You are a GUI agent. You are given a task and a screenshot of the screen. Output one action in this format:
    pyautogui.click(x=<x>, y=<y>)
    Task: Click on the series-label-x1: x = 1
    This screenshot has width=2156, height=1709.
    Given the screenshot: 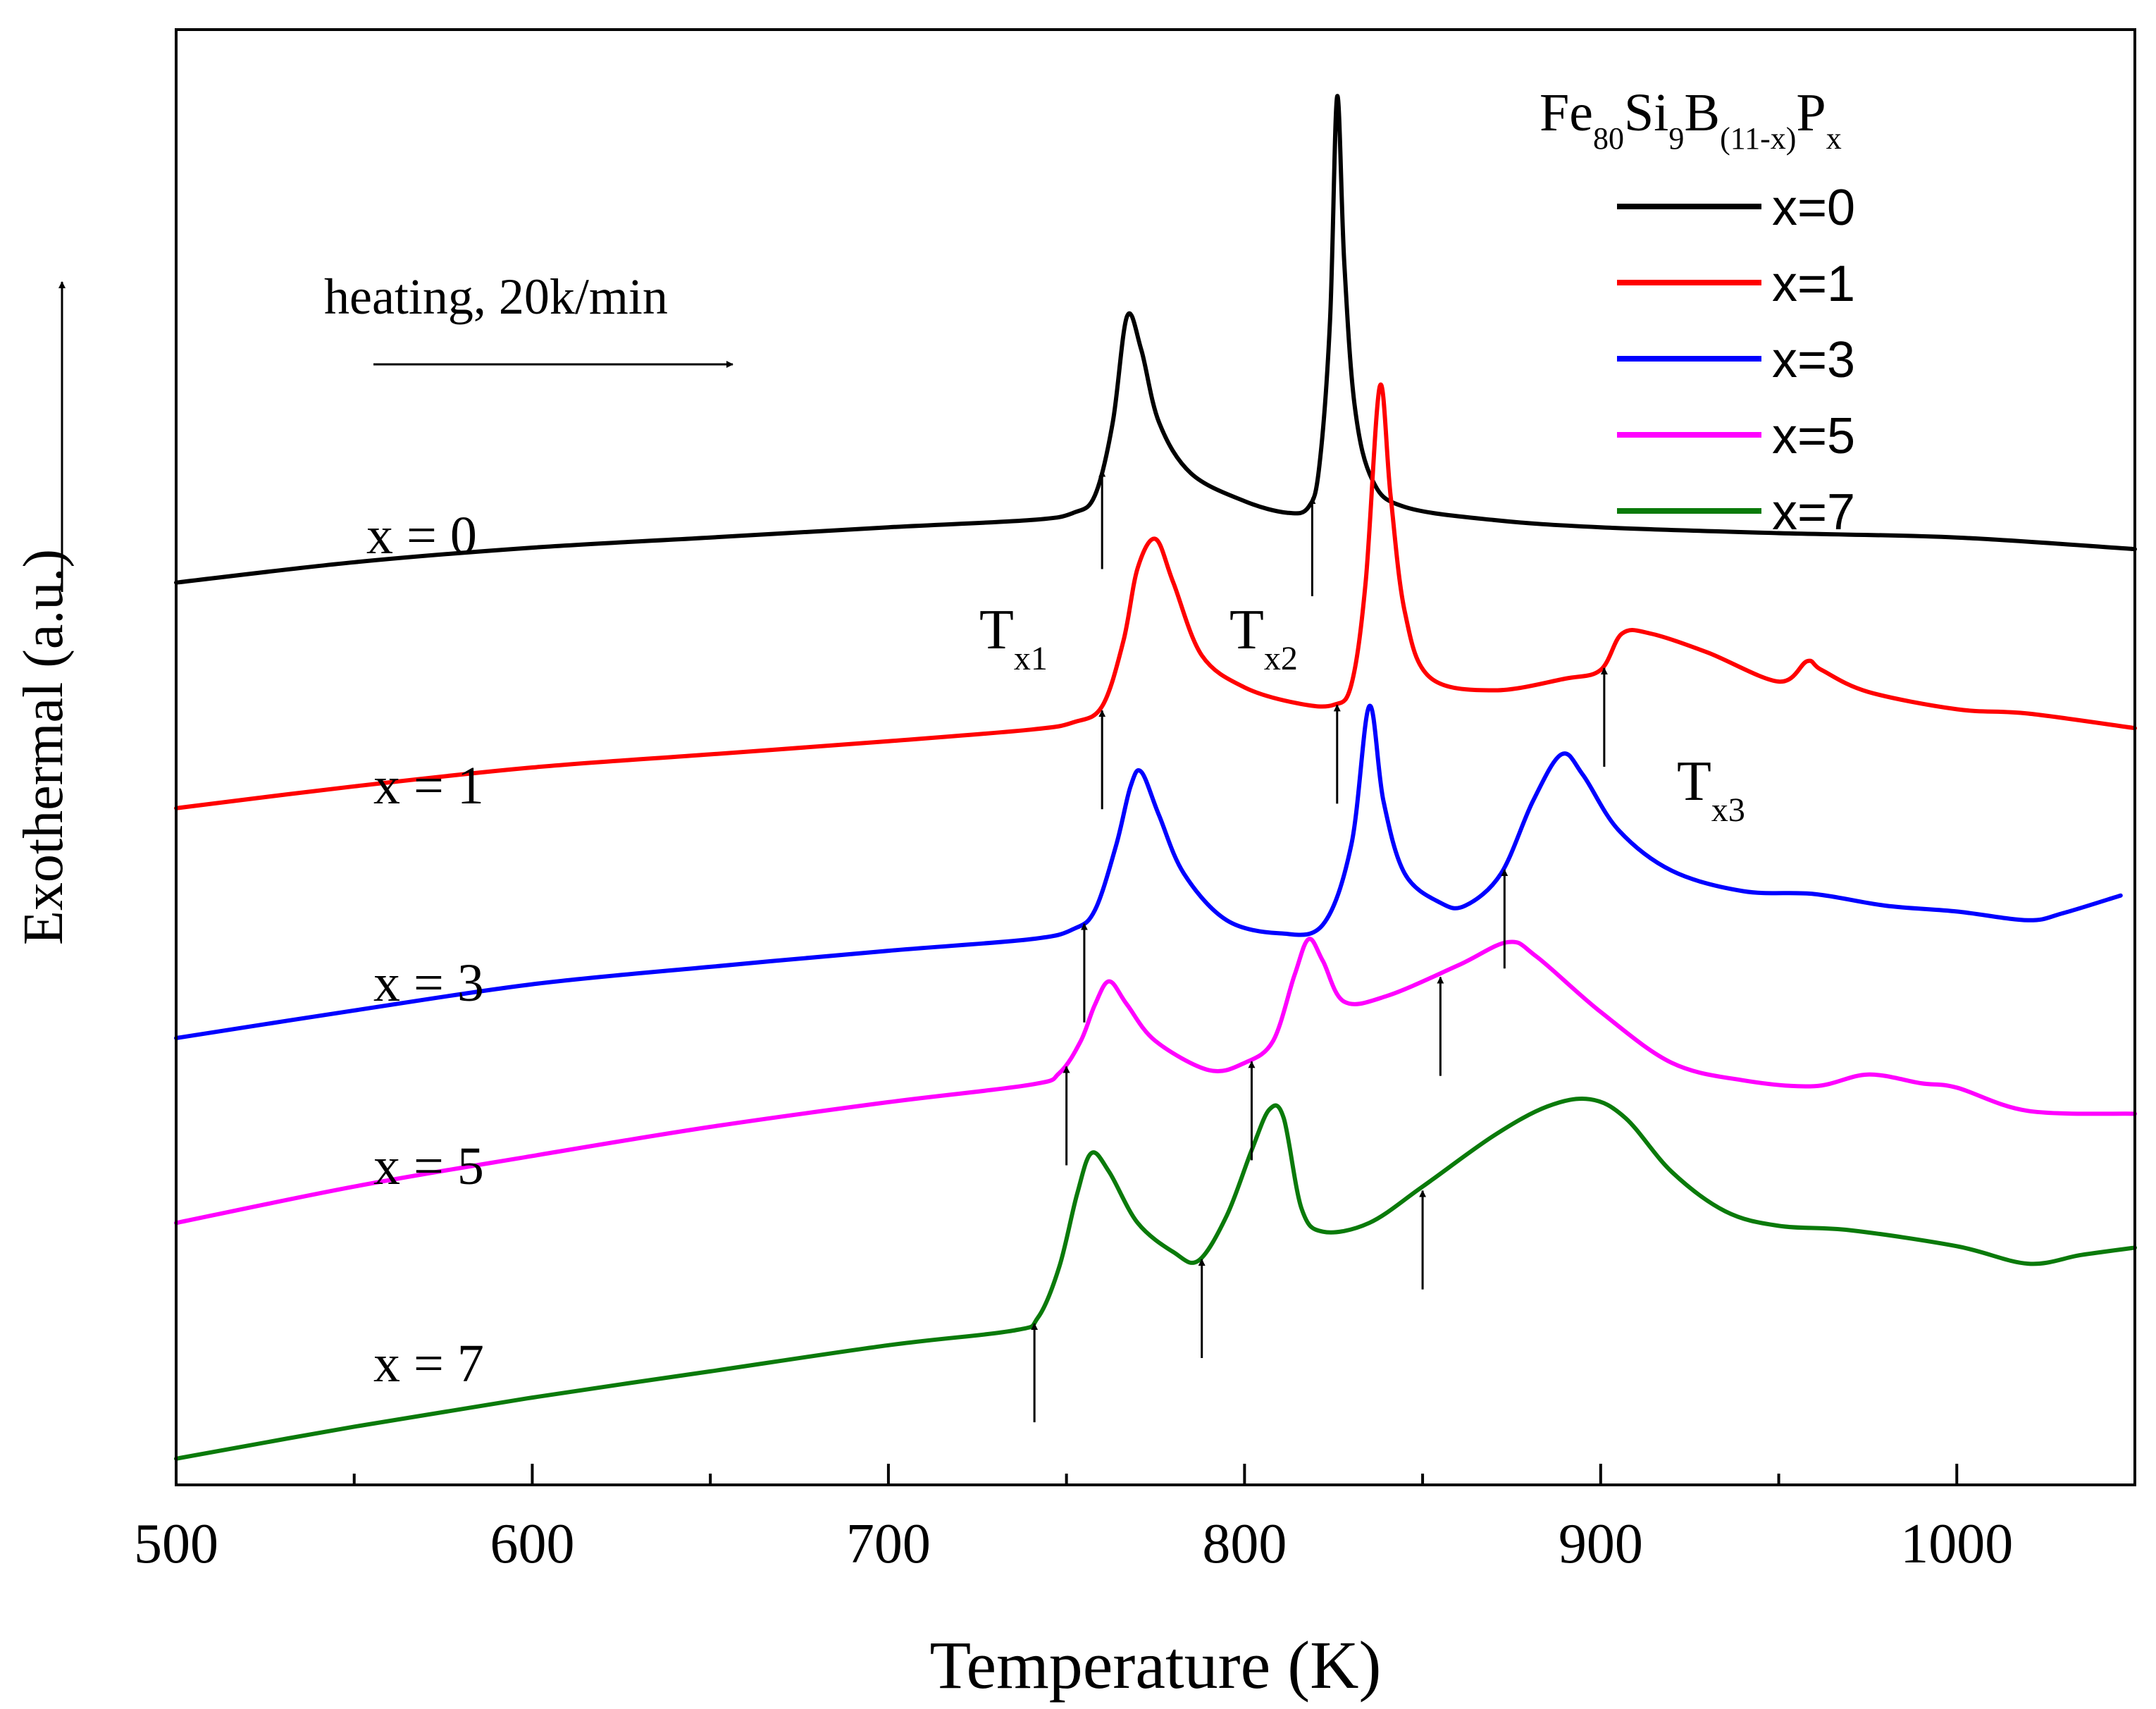 What is the action you would take?
    pyautogui.click(x=429, y=785)
    